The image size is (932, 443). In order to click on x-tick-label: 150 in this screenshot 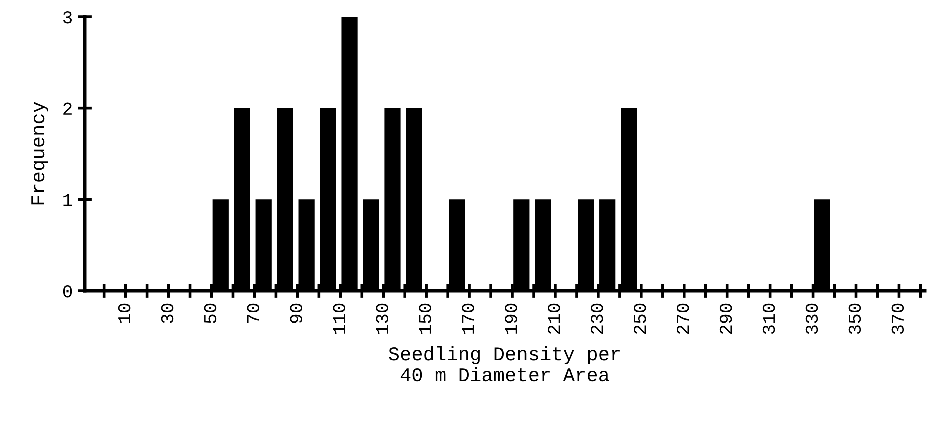, I will do `click(425, 319)`.